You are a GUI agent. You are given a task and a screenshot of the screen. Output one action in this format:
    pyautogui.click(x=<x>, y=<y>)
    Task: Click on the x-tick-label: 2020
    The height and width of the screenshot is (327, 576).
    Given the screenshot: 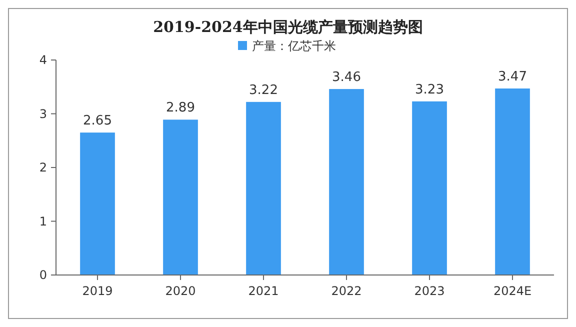 What is the action you would take?
    pyautogui.click(x=180, y=291)
    